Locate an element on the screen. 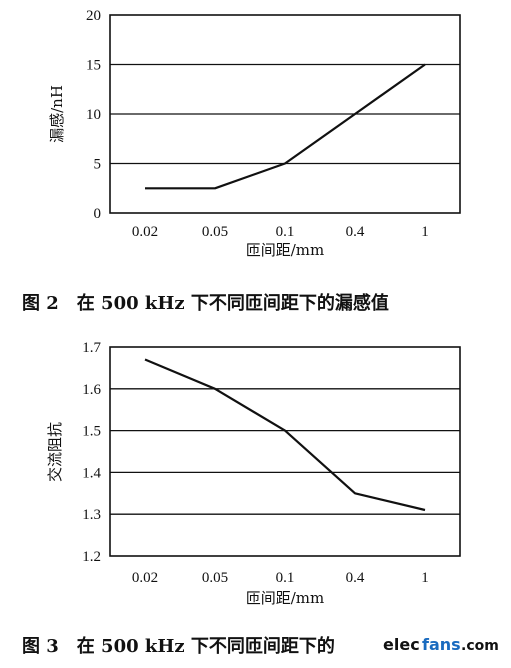 The height and width of the screenshot is (668, 511). chart-2-x-tick-label: 1 is located at coordinates (425, 578).